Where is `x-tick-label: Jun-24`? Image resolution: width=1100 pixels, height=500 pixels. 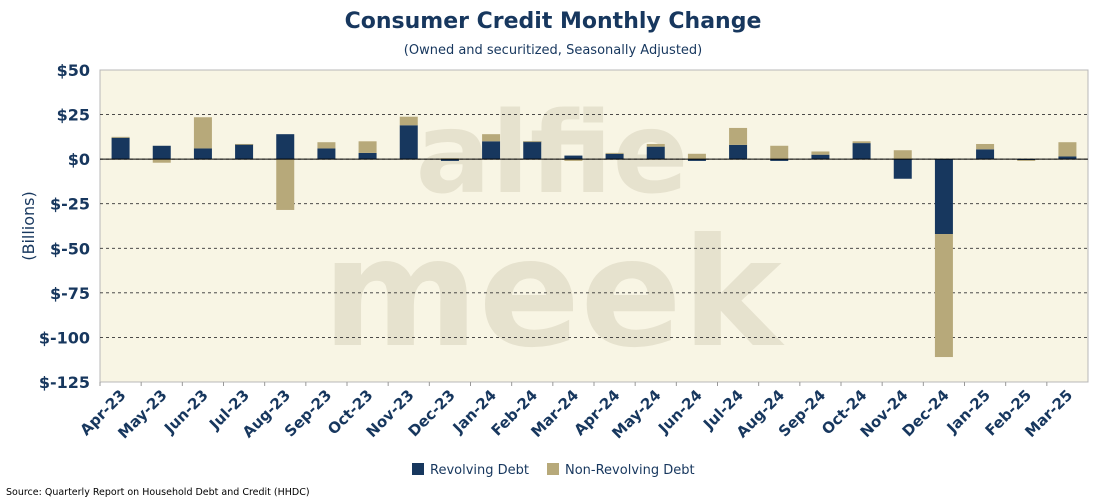
x-tick-label: Jun-24 is located at coordinates (680, 412).